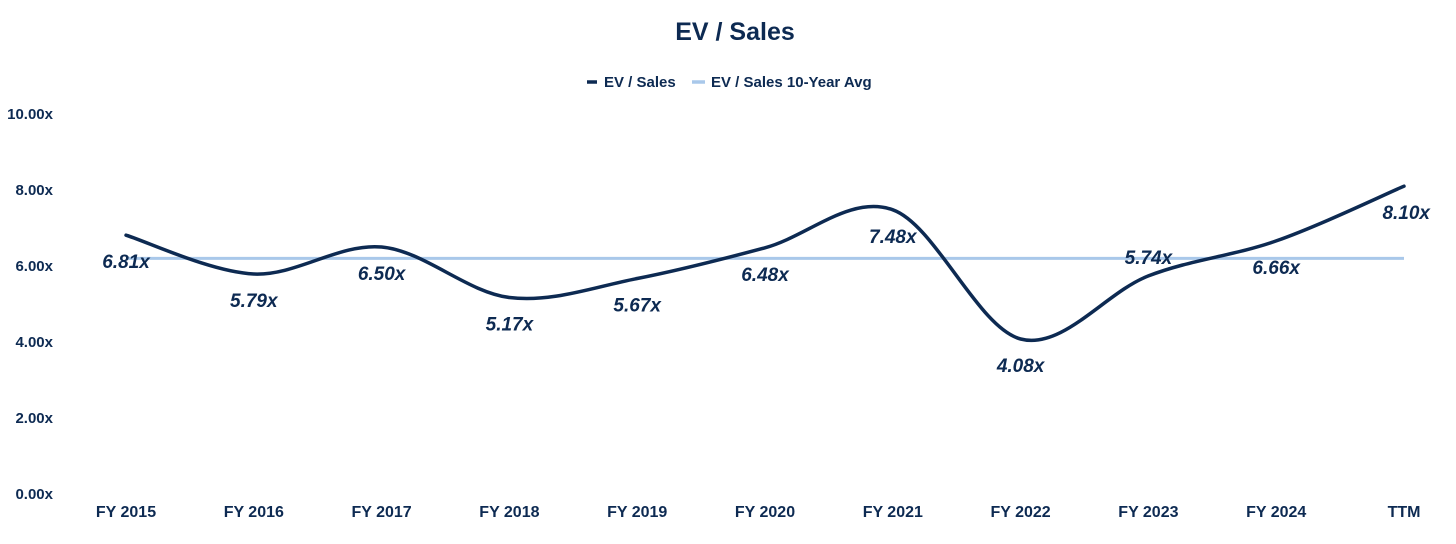  Describe the element at coordinates (765, 275) in the screenshot. I see `data-label: 6.48x` at that location.